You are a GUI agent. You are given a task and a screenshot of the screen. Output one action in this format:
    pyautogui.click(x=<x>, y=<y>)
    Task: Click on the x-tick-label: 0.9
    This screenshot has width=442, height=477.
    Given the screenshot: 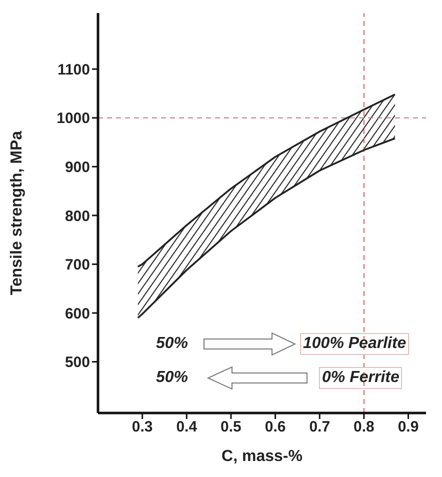 What is the action you would take?
    pyautogui.click(x=408, y=427)
    